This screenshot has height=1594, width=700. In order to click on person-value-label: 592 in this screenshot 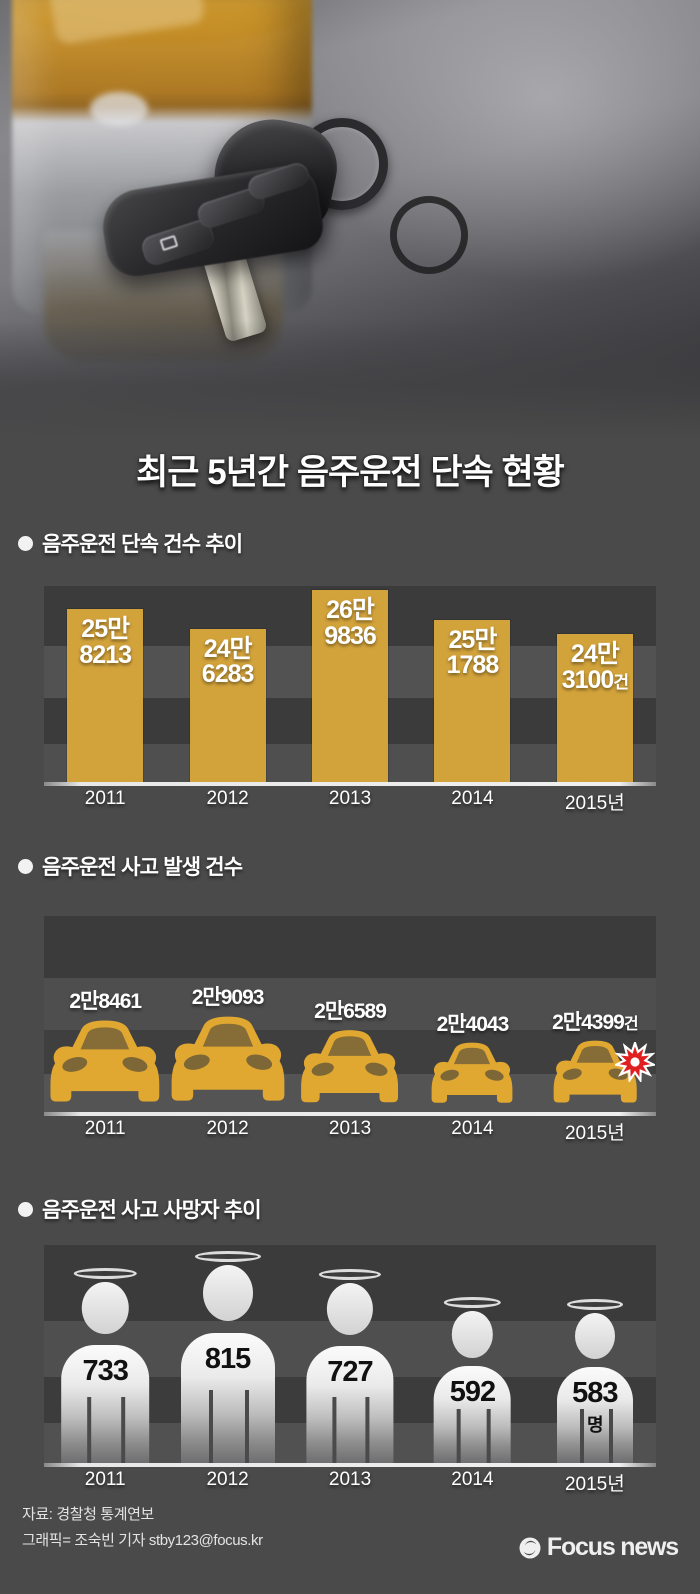, I will do `click(472, 1391)`.